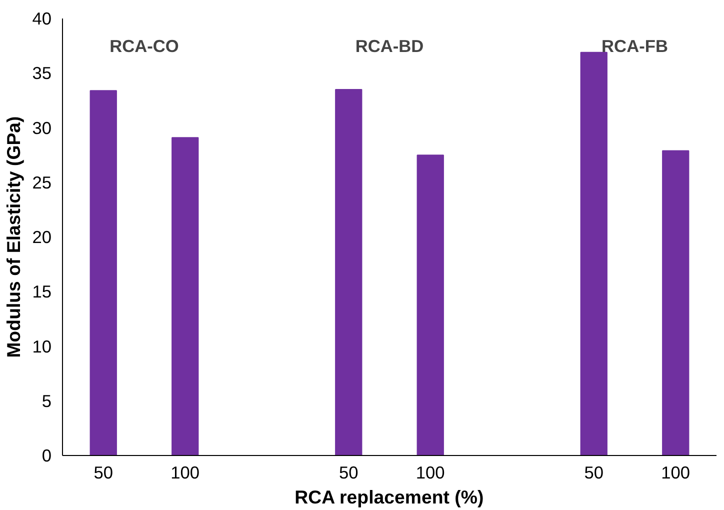  Describe the element at coordinates (42, 237) in the screenshot. I see `y-tick-label: 20` at that location.